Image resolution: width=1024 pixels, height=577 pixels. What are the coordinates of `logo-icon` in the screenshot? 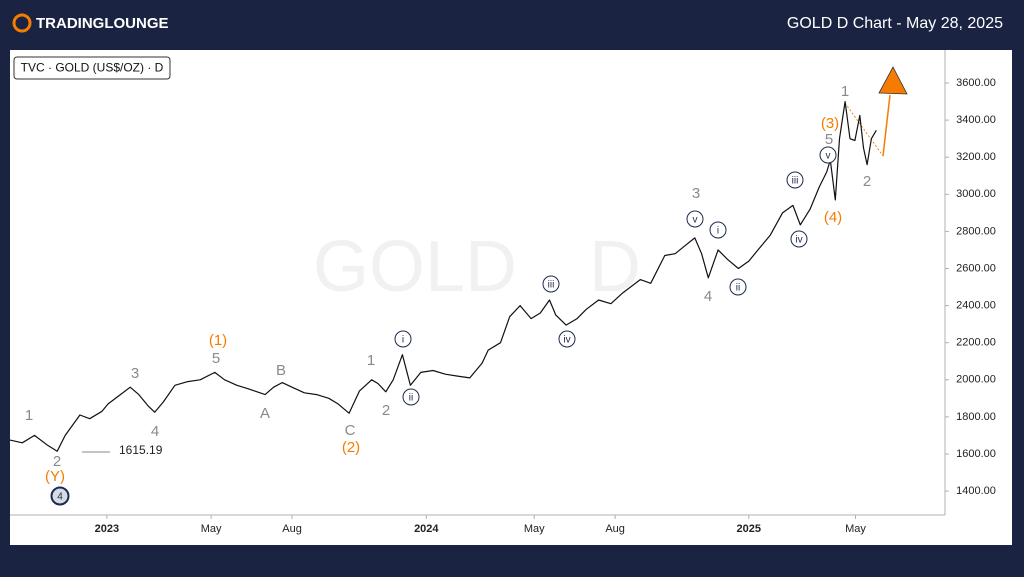 It's located at (22, 23).